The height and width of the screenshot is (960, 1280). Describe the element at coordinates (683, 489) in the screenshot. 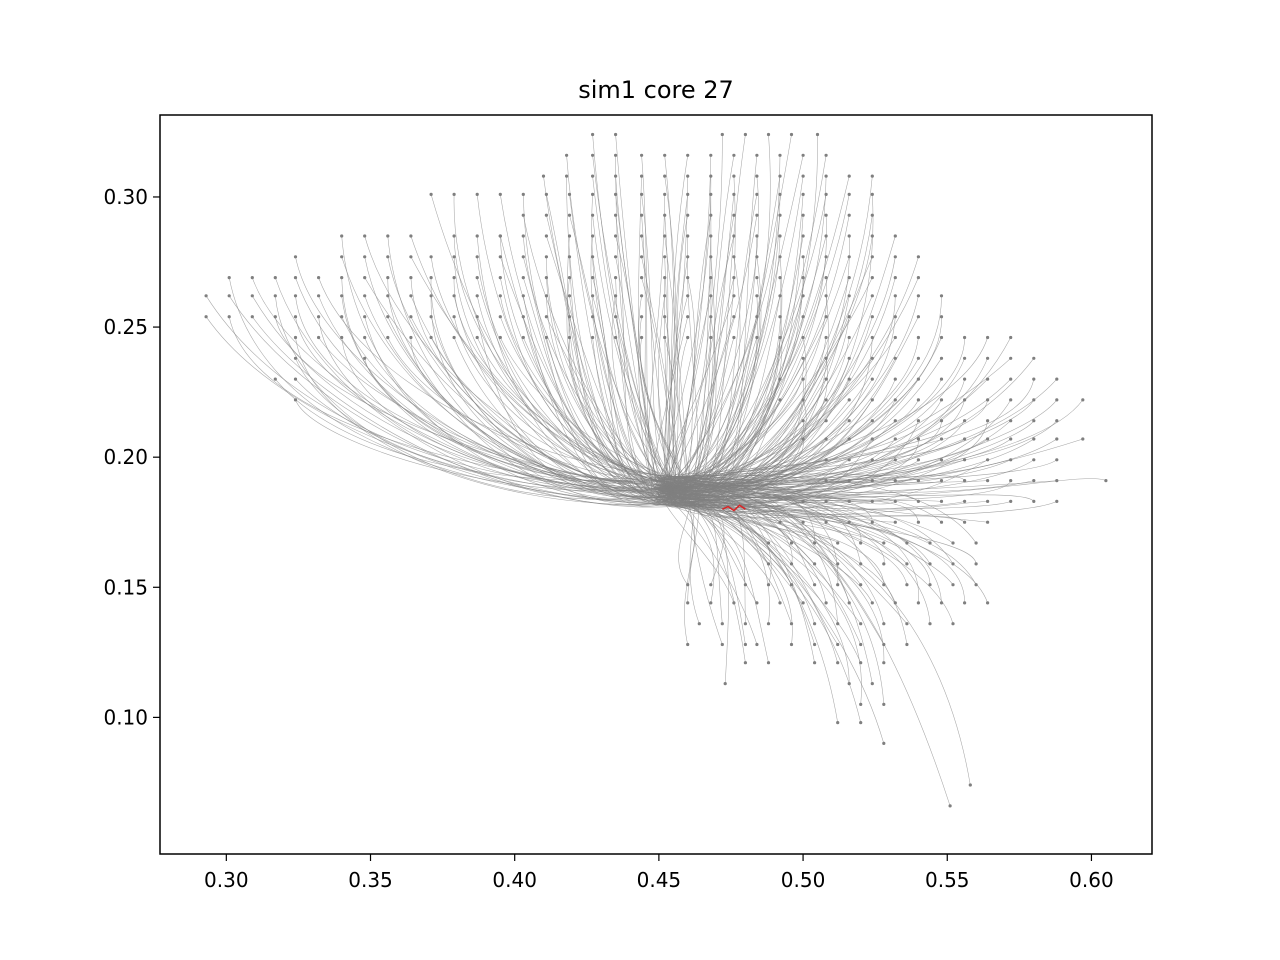

I see `convergence-line` at that location.